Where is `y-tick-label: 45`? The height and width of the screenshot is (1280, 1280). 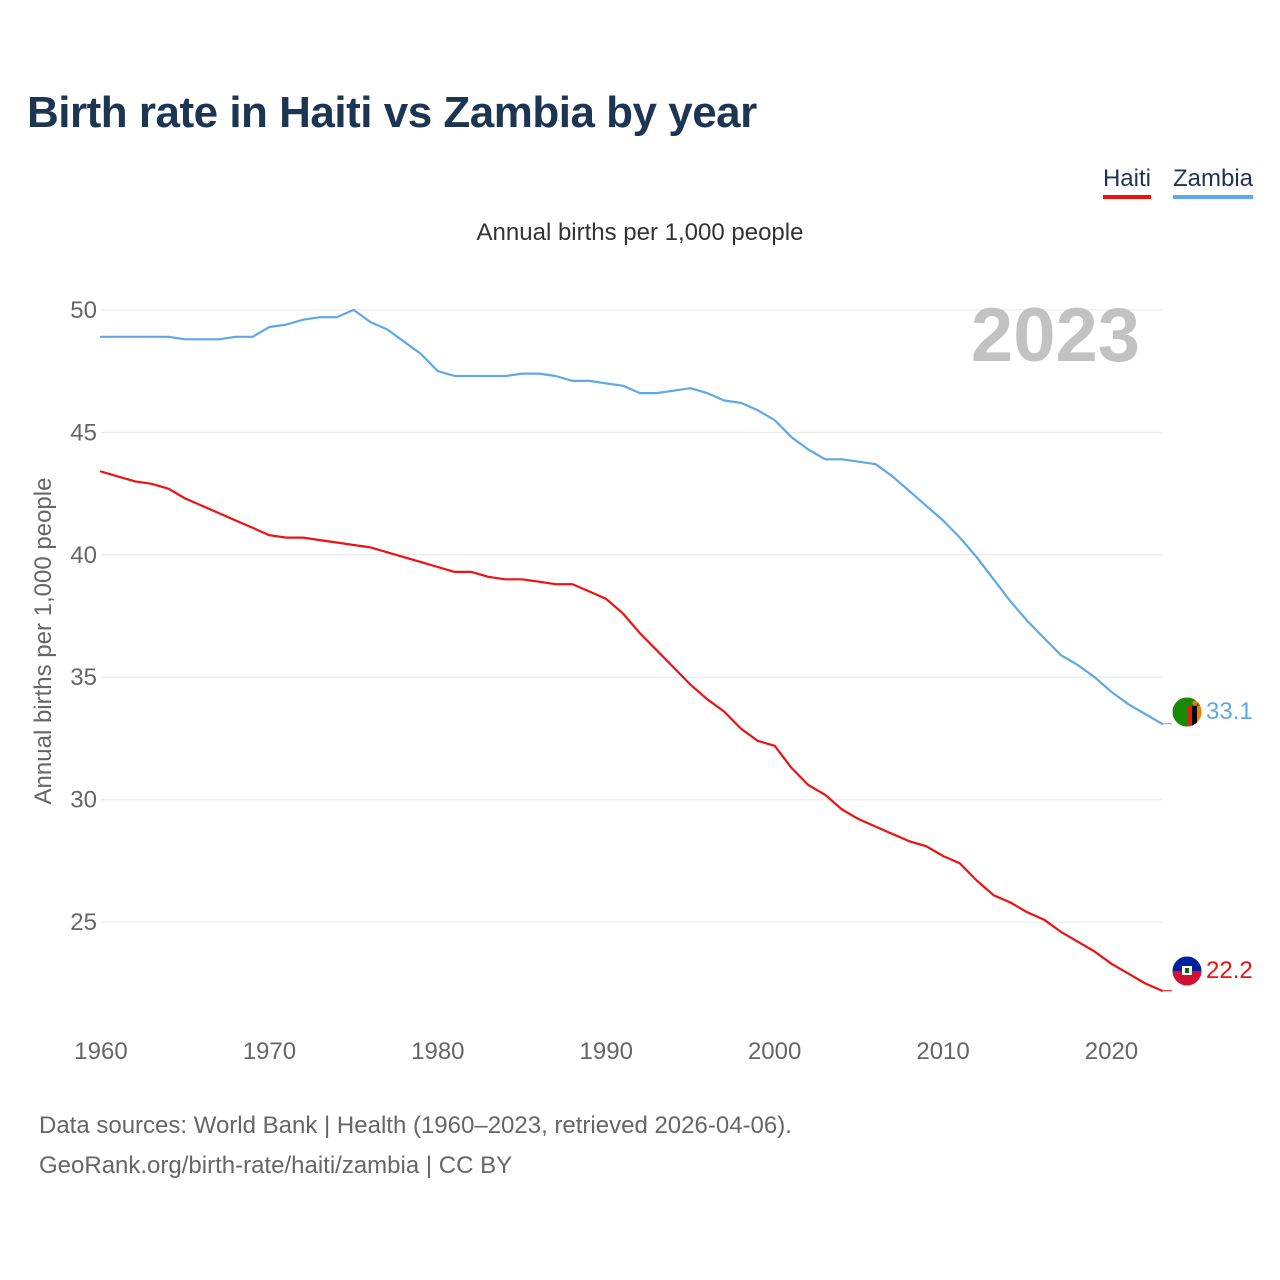
y-tick-label: 45 is located at coordinates (83, 432).